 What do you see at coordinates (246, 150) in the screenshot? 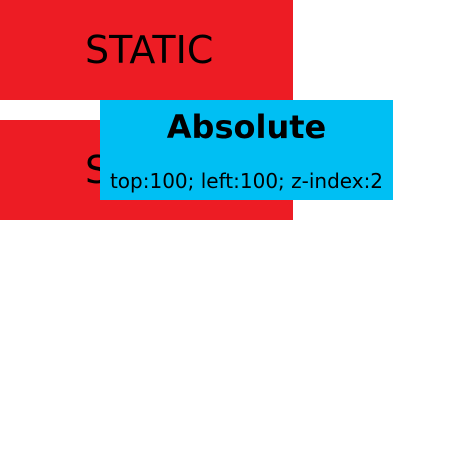
I see `absolute-box: Absolute top:100; left:100; z-index:2` at bounding box center [246, 150].